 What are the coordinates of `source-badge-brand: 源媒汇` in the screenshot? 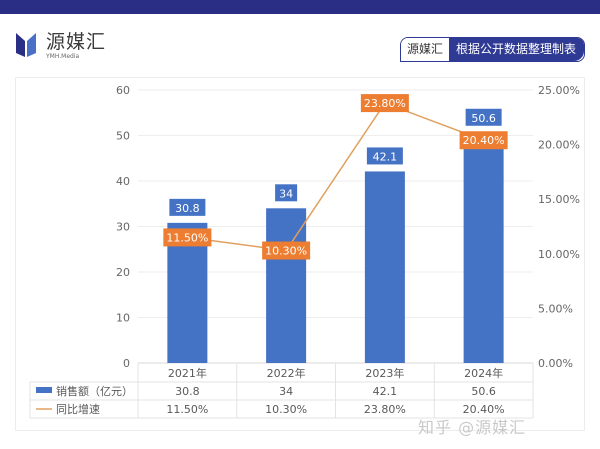 It's located at (425, 49).